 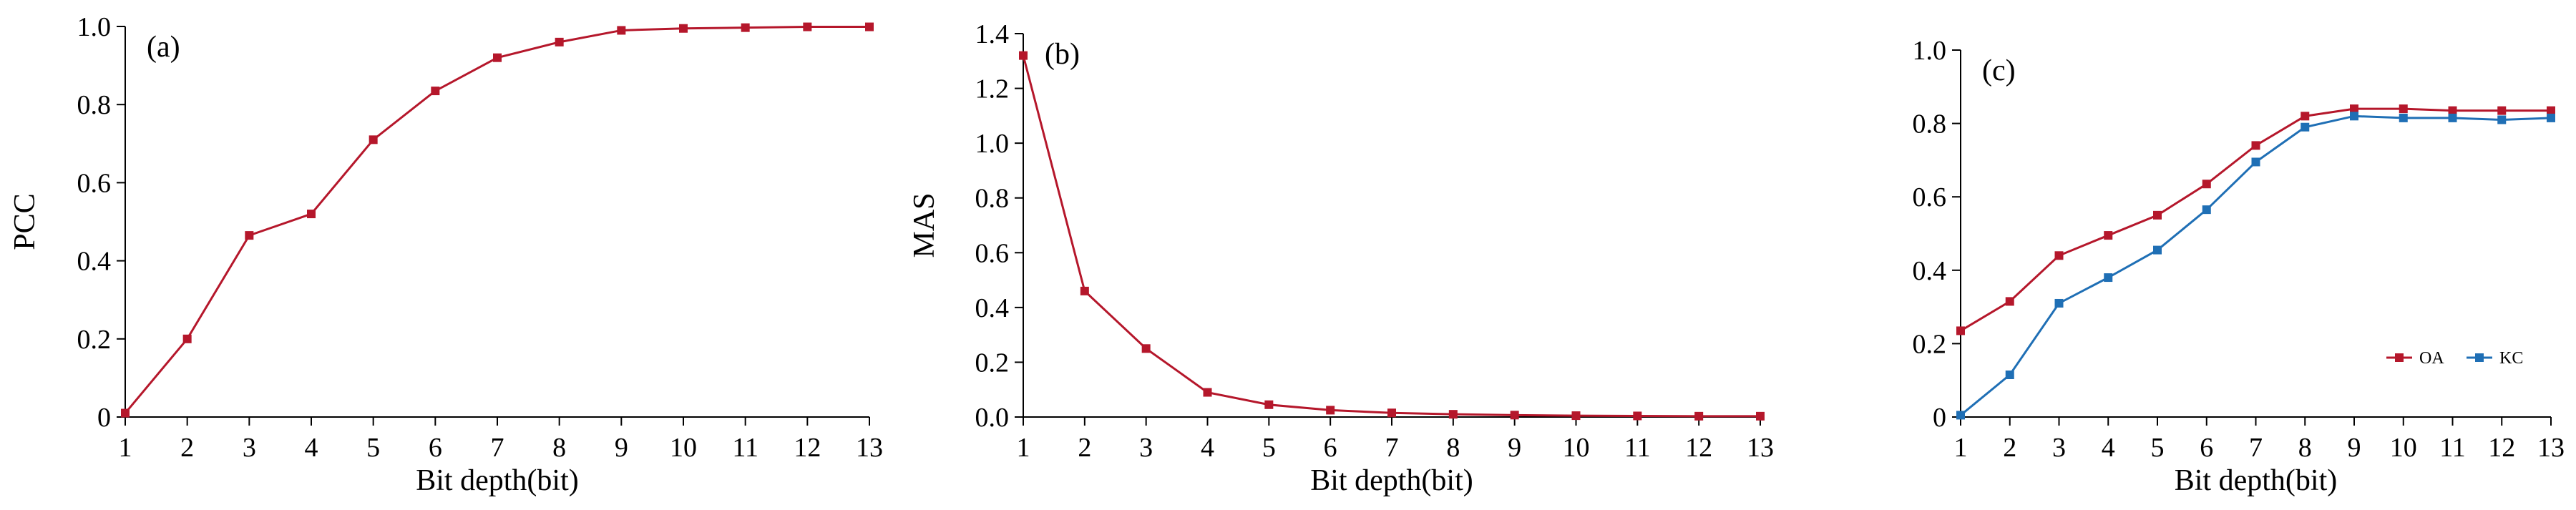 I want to click on y-axis-title: MAS, so click(x=924, y=225).